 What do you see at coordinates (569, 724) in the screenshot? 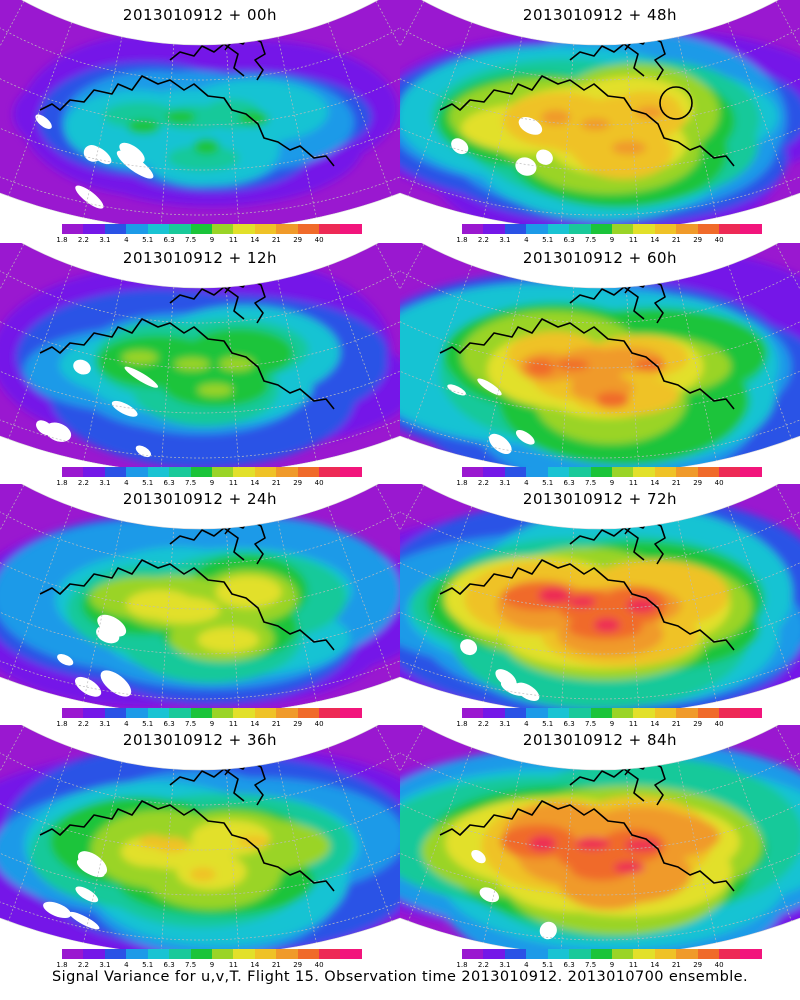
I see `colorbar-tick-label: 6.3` at bounding box center [569, 724].